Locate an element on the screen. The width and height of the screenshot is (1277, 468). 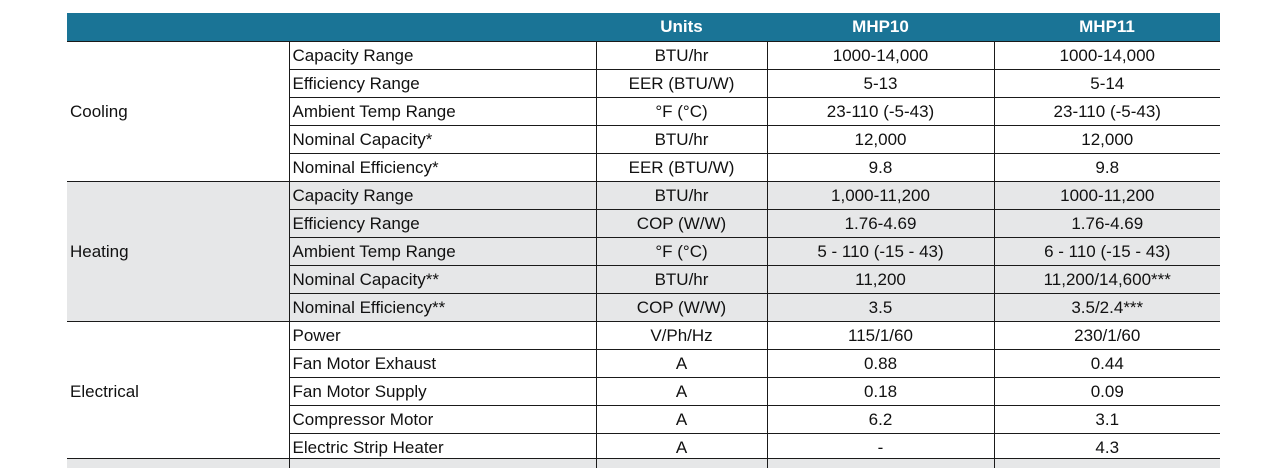
mhp11-value-cell: 11,200/14,600*** is located at coordinates (1106, 279).